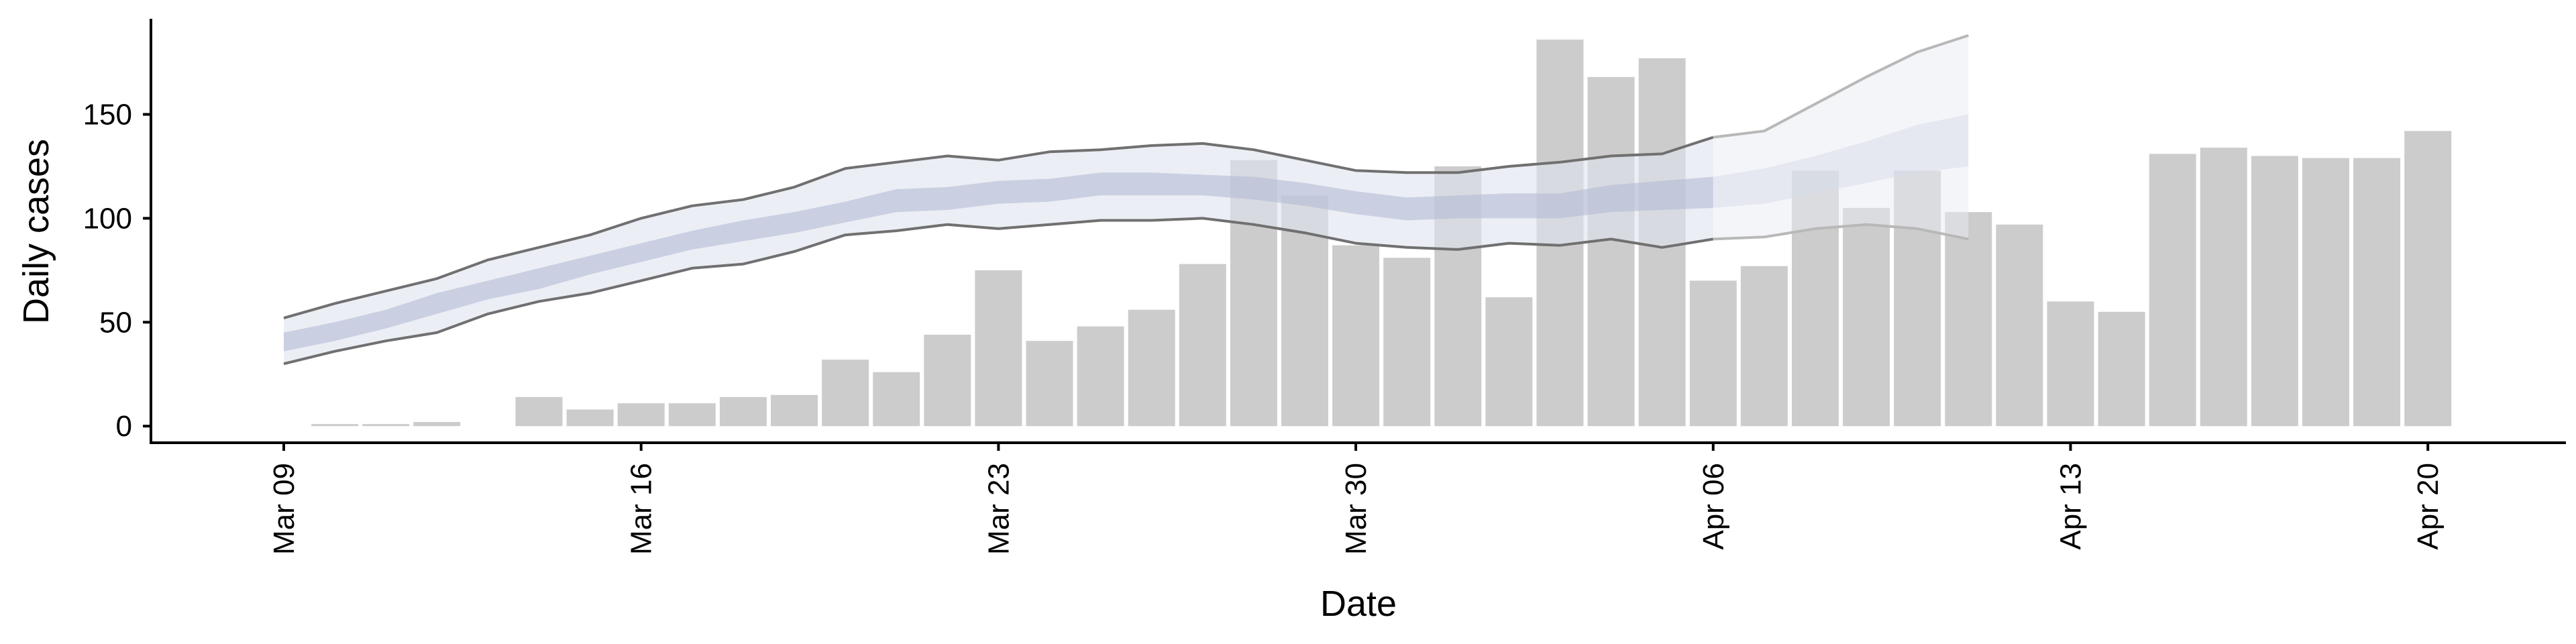 This screenshot has width=2576, height=644. Describe the element at coordinates (2428, 506) in the screenshot. I see `x-tick-label-apr-20: Apr 20` at that location.